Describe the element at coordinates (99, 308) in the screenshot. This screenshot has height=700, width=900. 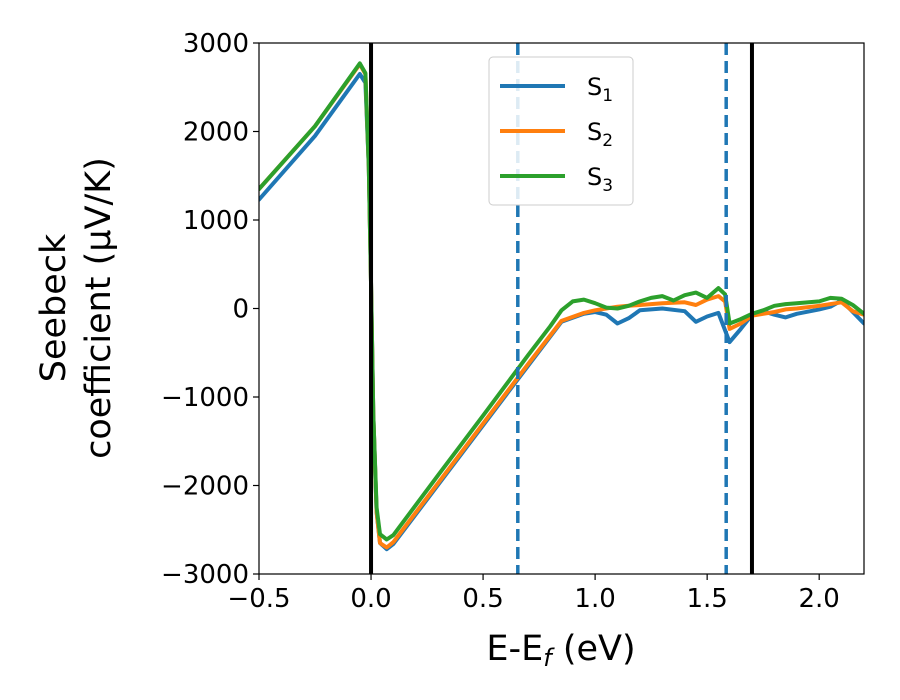
I see `y-axis-label-line2: coefficient (μV/K)` at that location.